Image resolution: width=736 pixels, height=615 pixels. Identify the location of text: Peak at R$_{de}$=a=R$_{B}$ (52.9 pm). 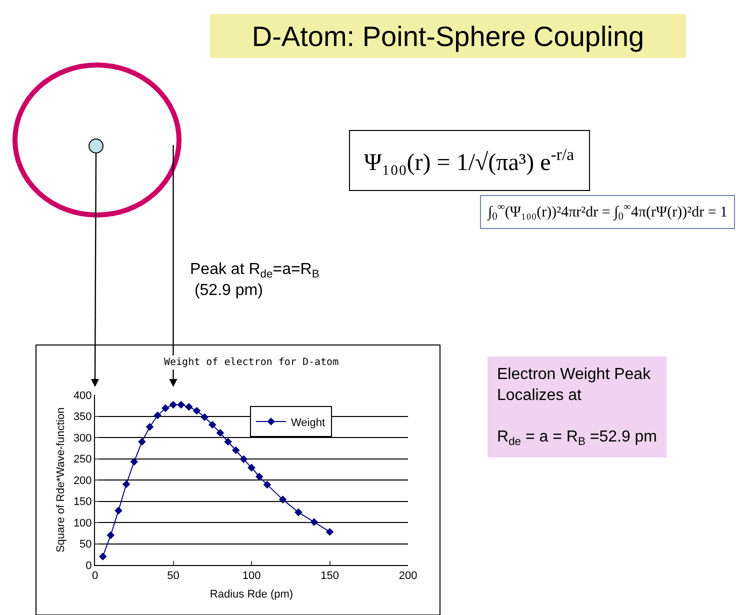
(255, 280).